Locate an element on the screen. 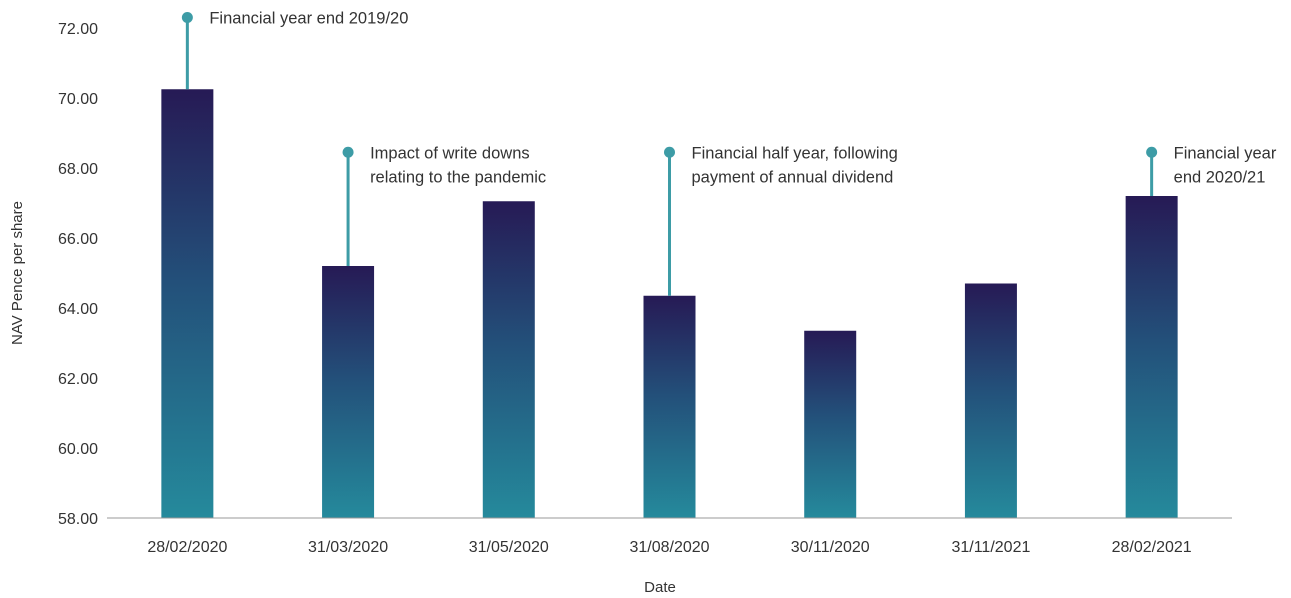 This screenshot has width=1291, height=598. annotation-text: Impact of write downs is located at coordinates (450, 153).